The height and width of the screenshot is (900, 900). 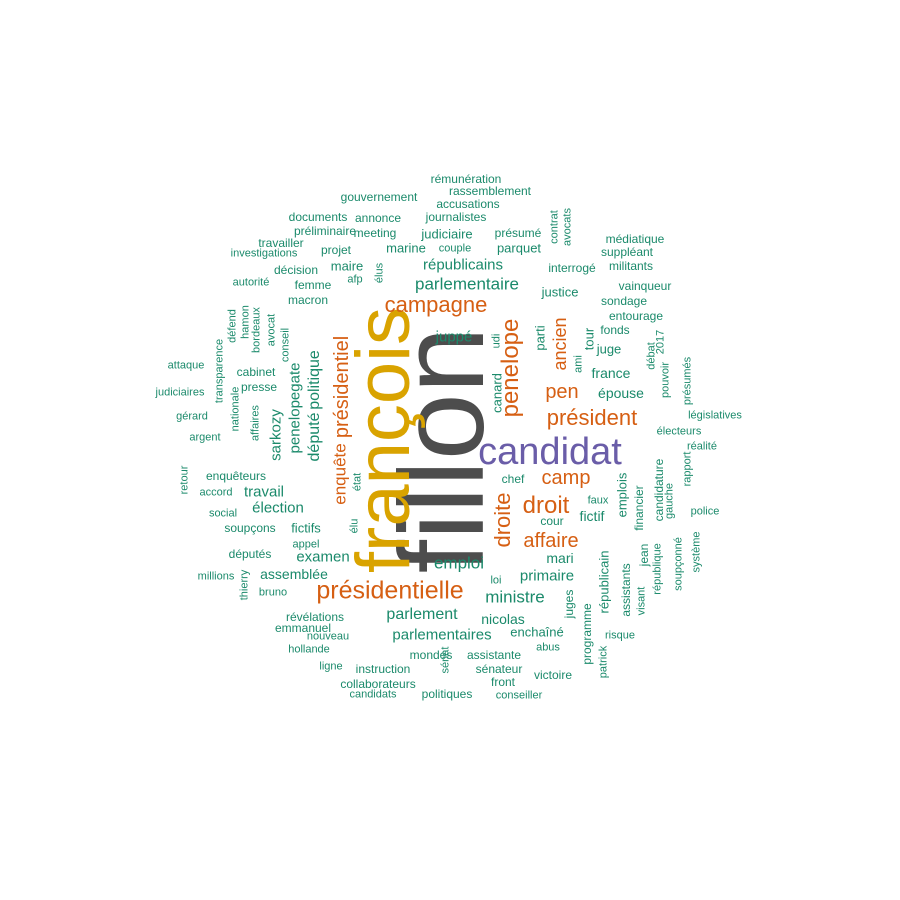 I want to click on word-retour: retour, so click(x=184, y=480).